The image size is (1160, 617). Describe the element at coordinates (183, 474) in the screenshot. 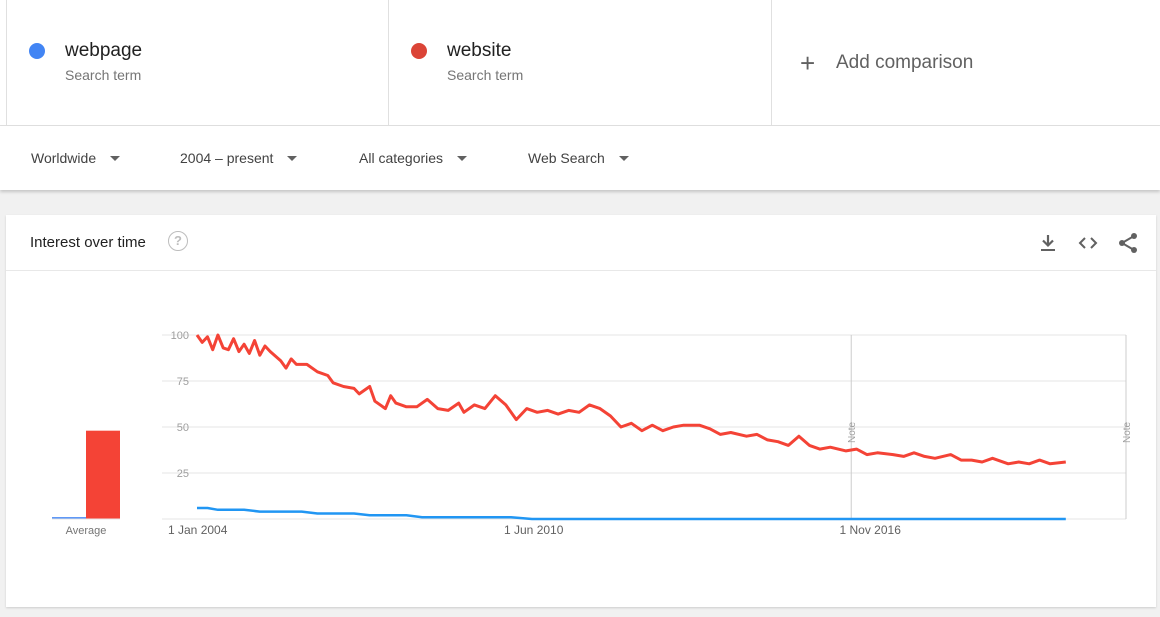

I see `y-tick-label: 25` at that location.